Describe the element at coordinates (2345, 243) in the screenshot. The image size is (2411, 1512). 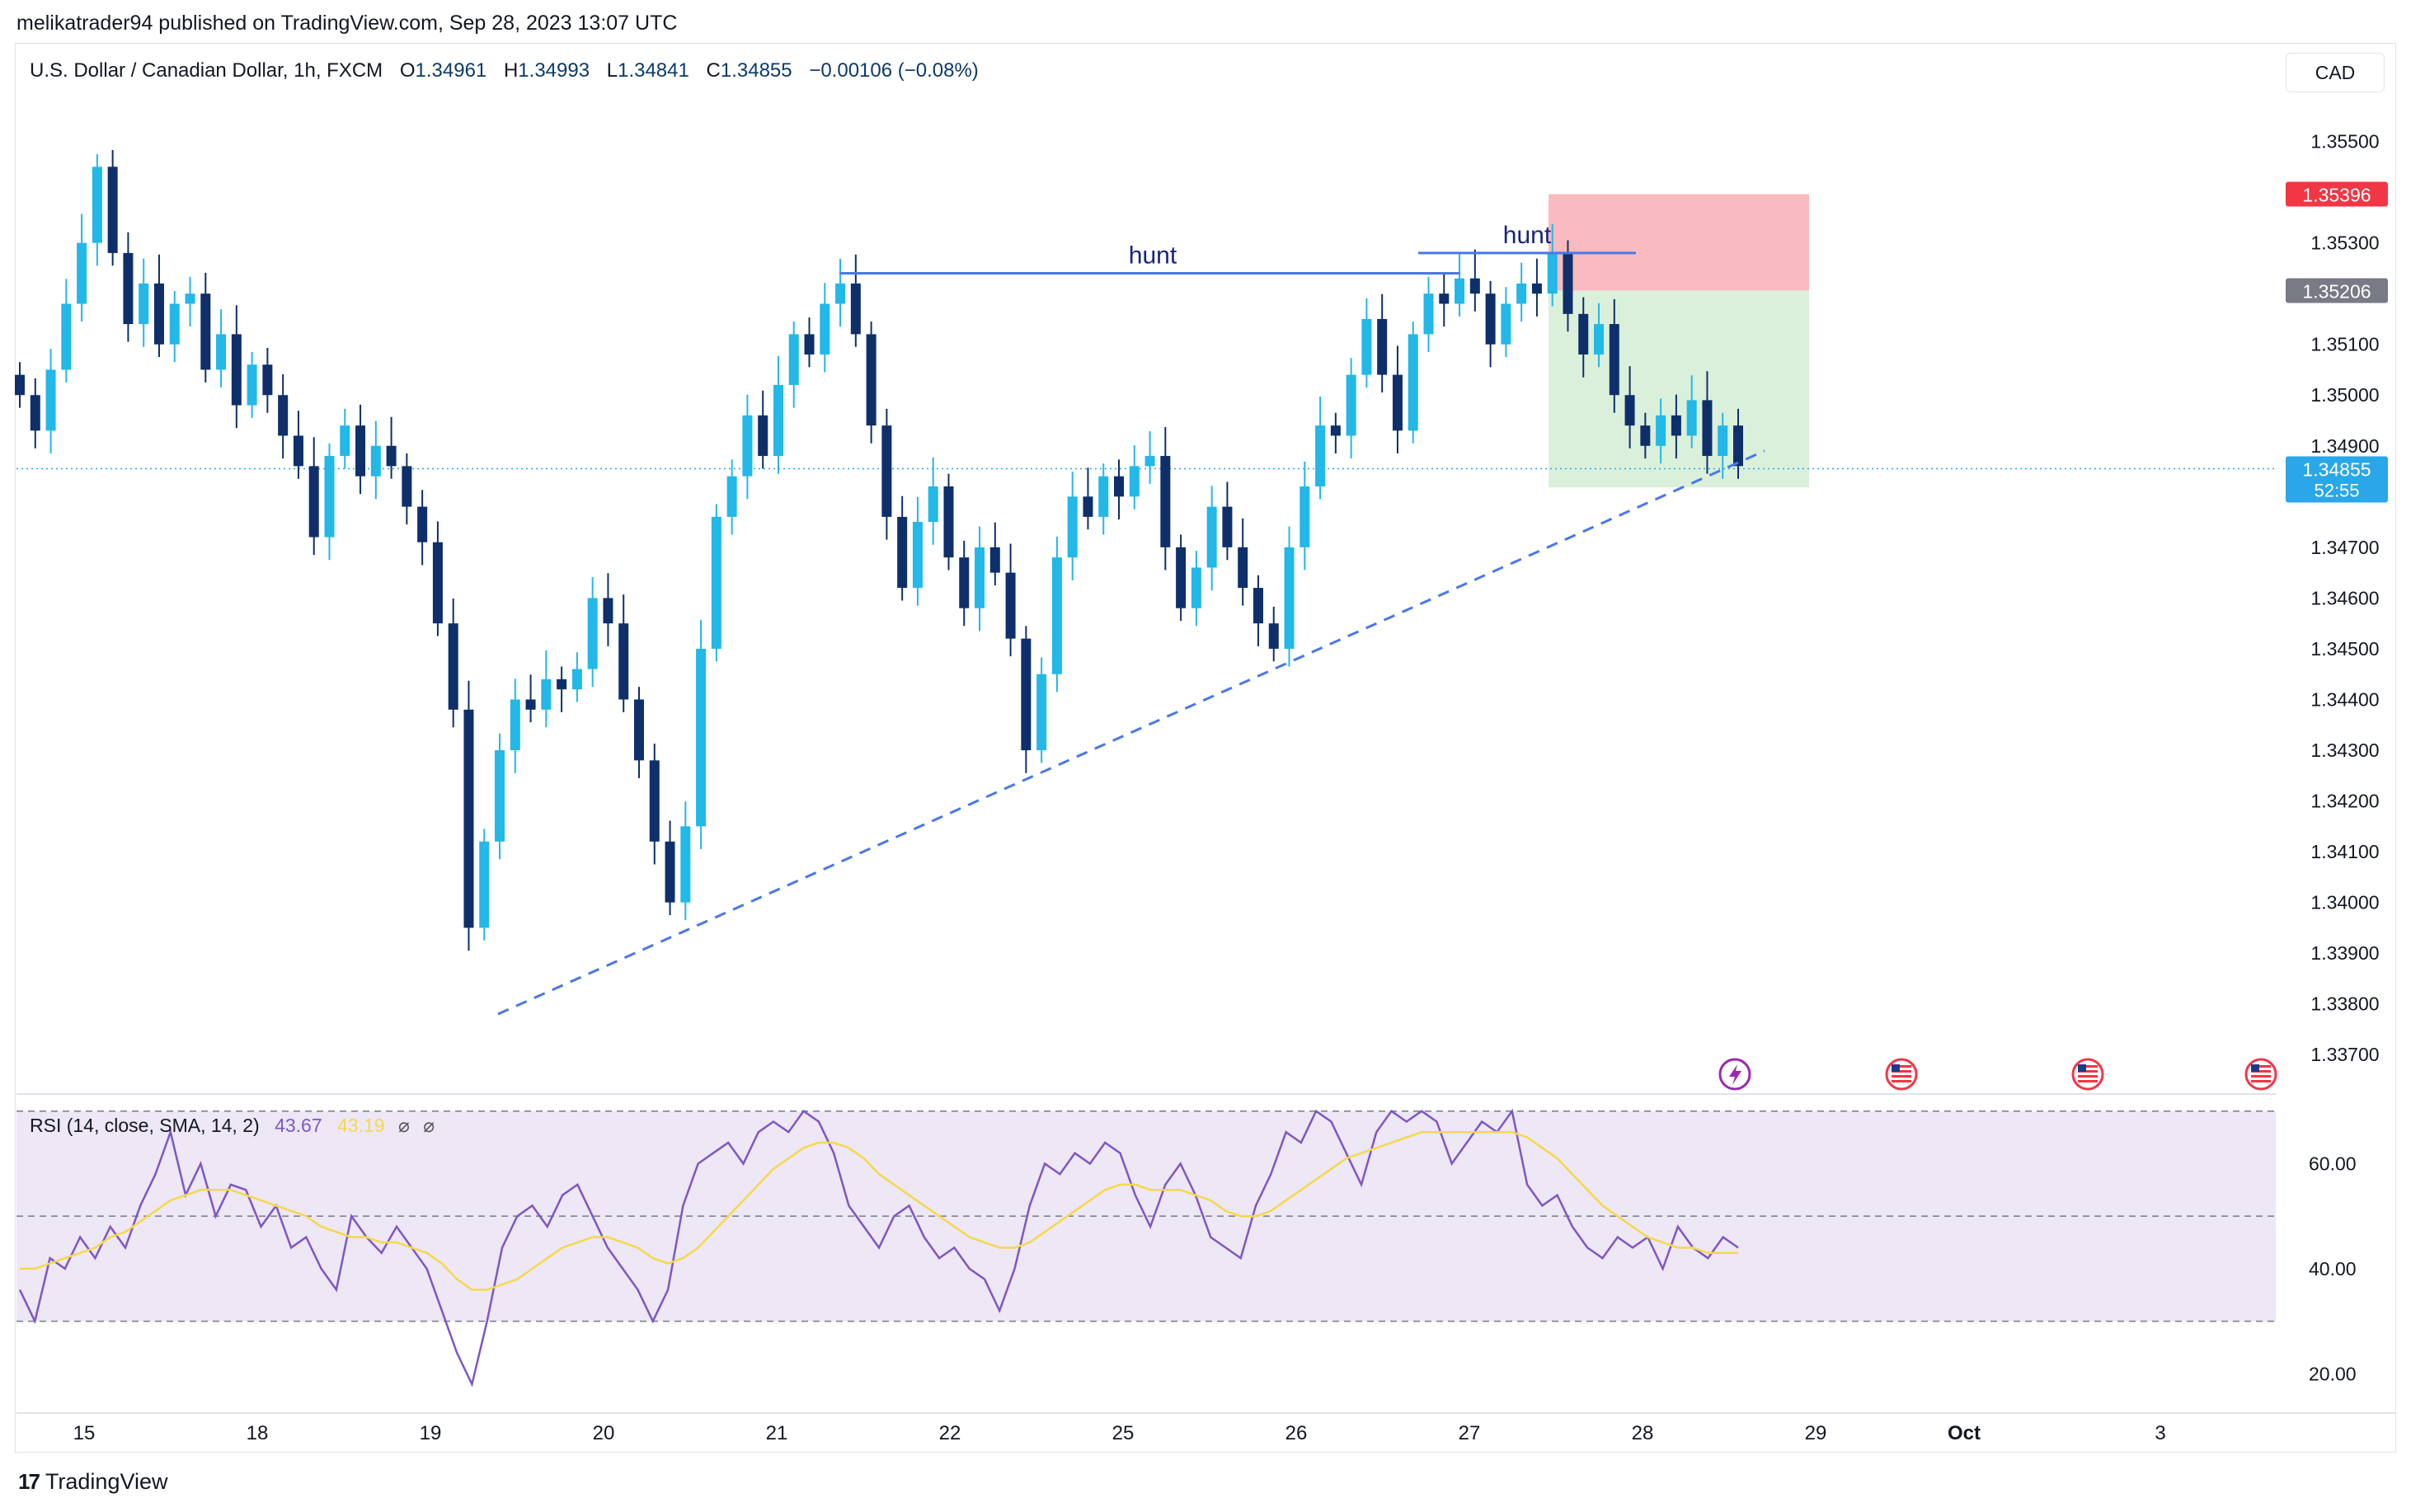
I see `price-tick-label: 1.35300` at that location.